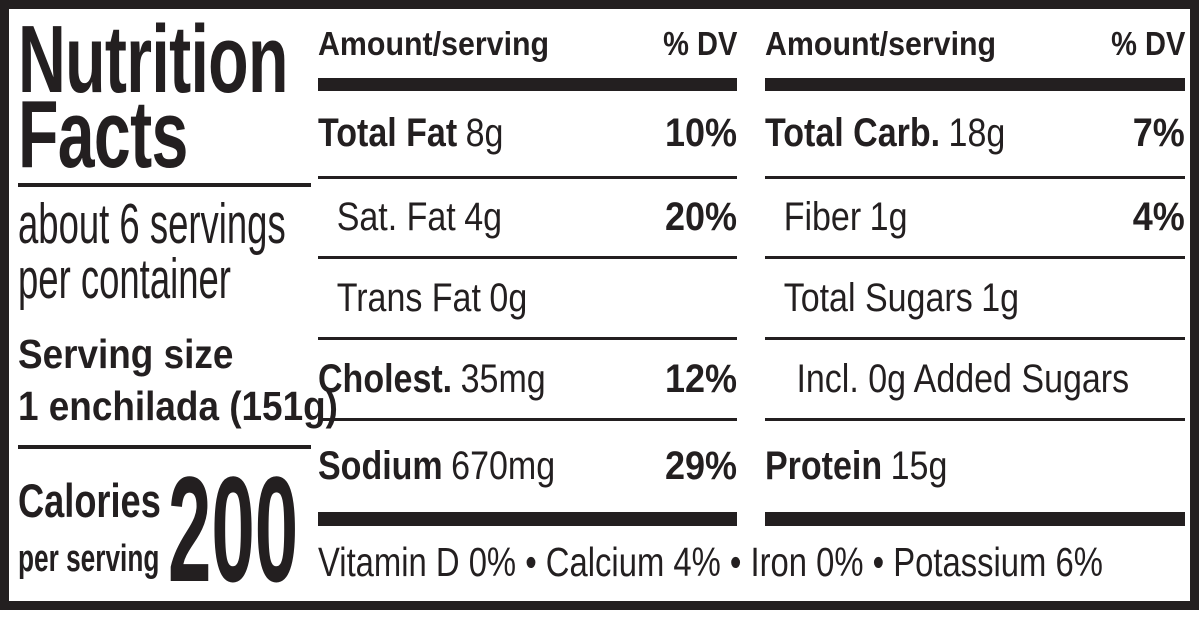  I want to click on percent-dv-value: 7%, so click(1158, 133).